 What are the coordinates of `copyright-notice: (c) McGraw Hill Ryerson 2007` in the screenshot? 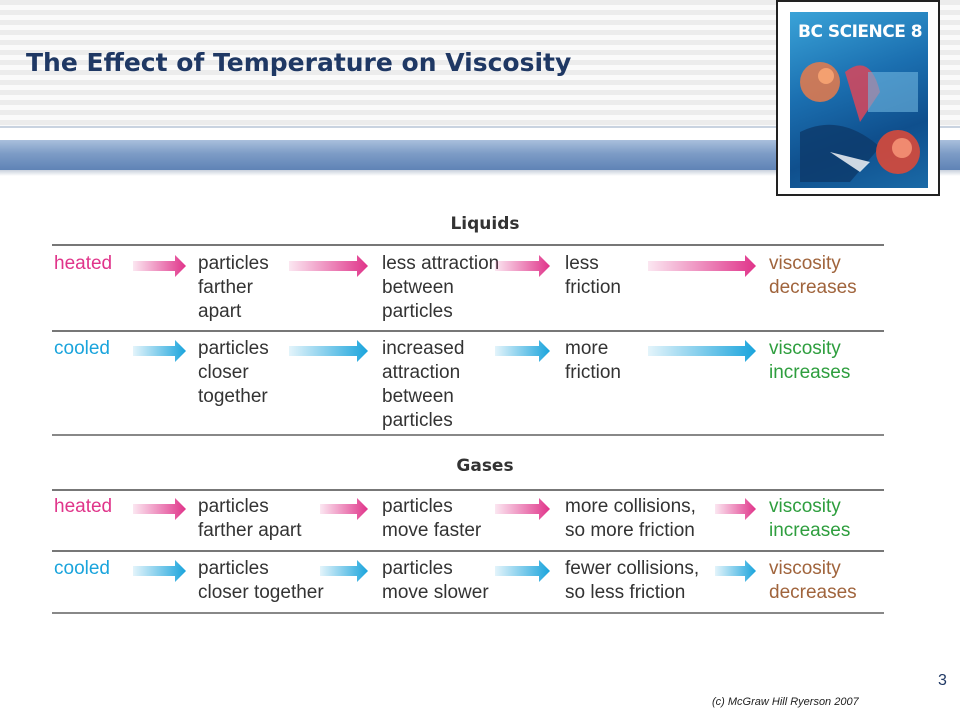 It's located at (785, 702).